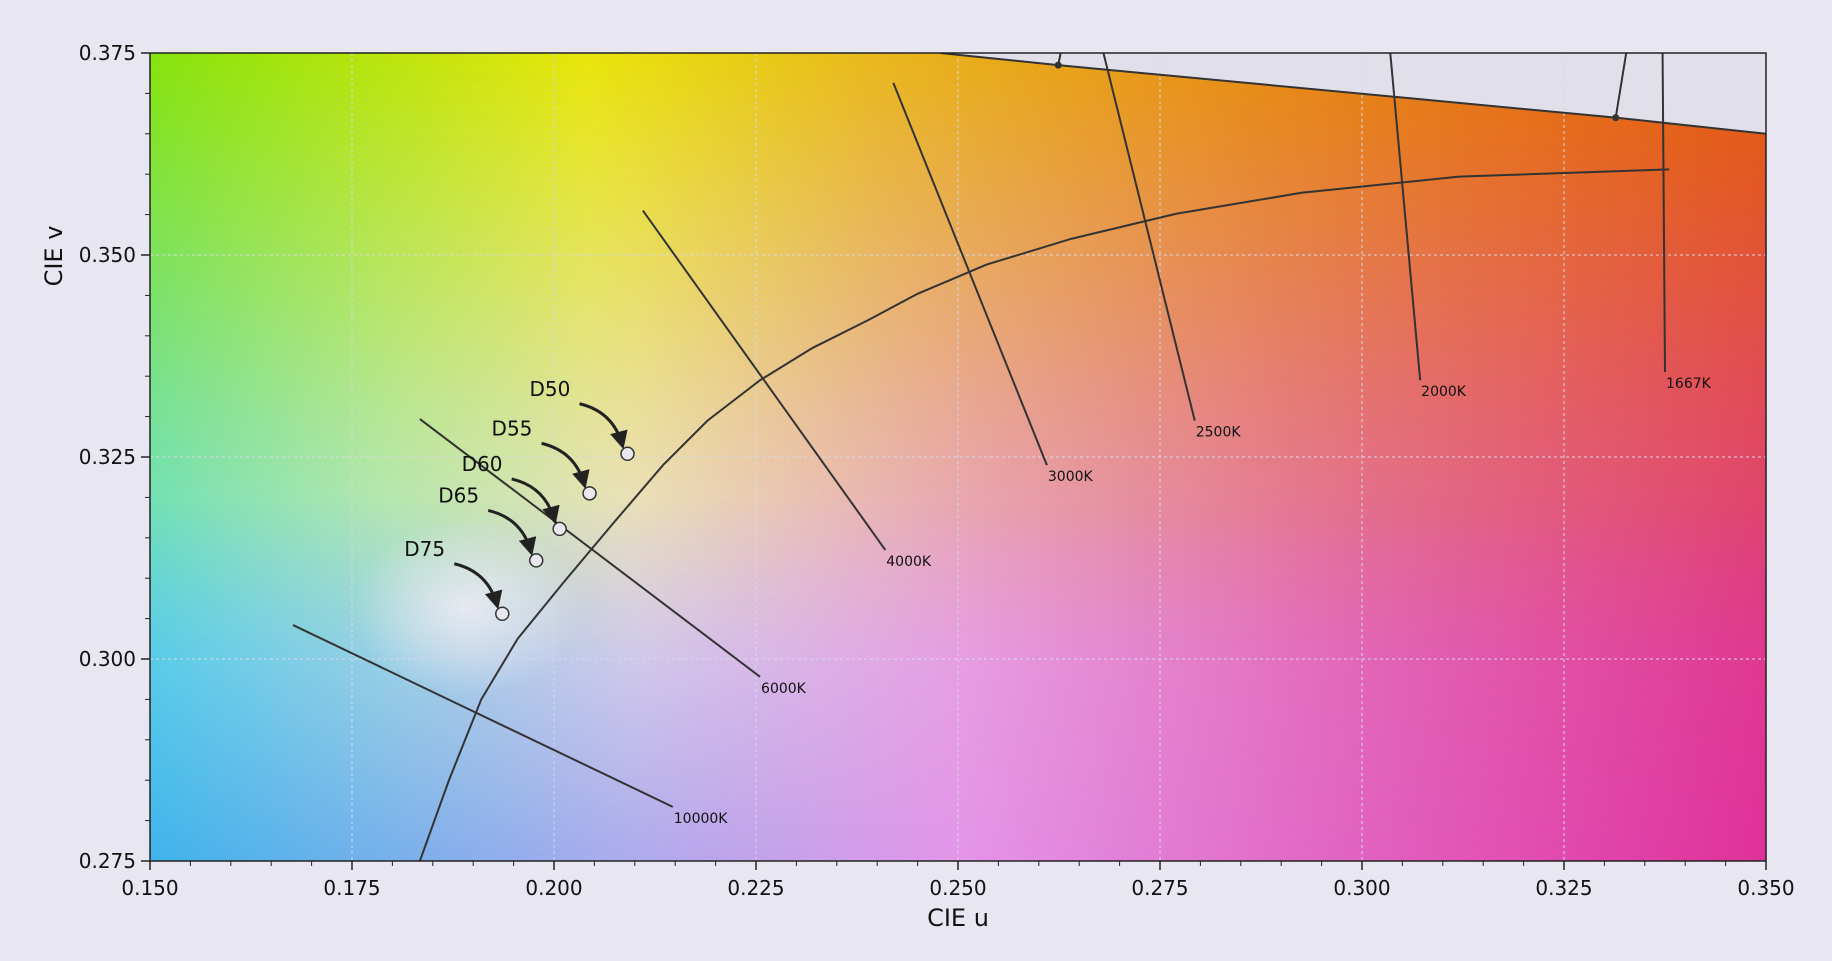 Image resolution: width=1832 pixels, height=961 pixels. What do you see at coordinates (149, 888) in the screenshot?
I see `x-tick-label: 0.150` at bounding box center [149, 888].